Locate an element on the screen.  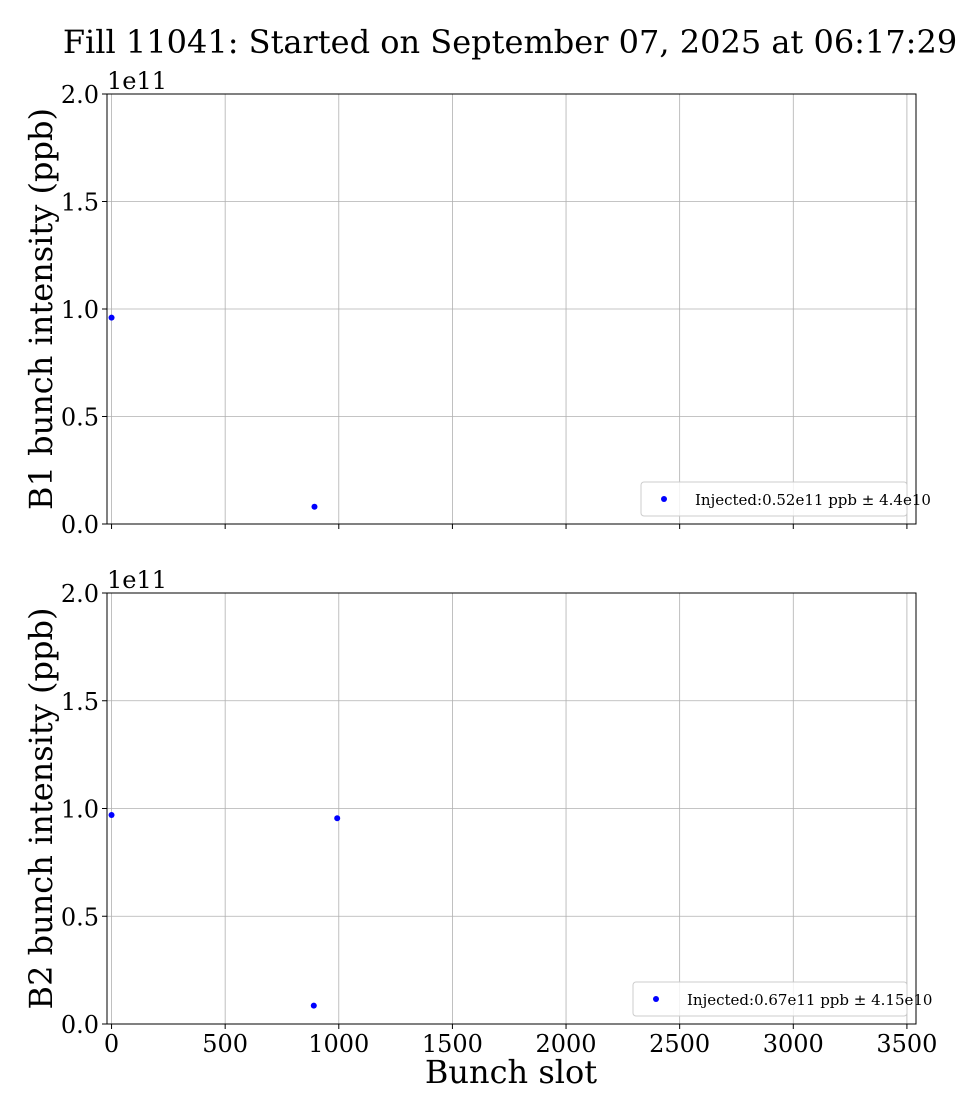
x-tick-label: 500 is located at coordinates (225, 1044).